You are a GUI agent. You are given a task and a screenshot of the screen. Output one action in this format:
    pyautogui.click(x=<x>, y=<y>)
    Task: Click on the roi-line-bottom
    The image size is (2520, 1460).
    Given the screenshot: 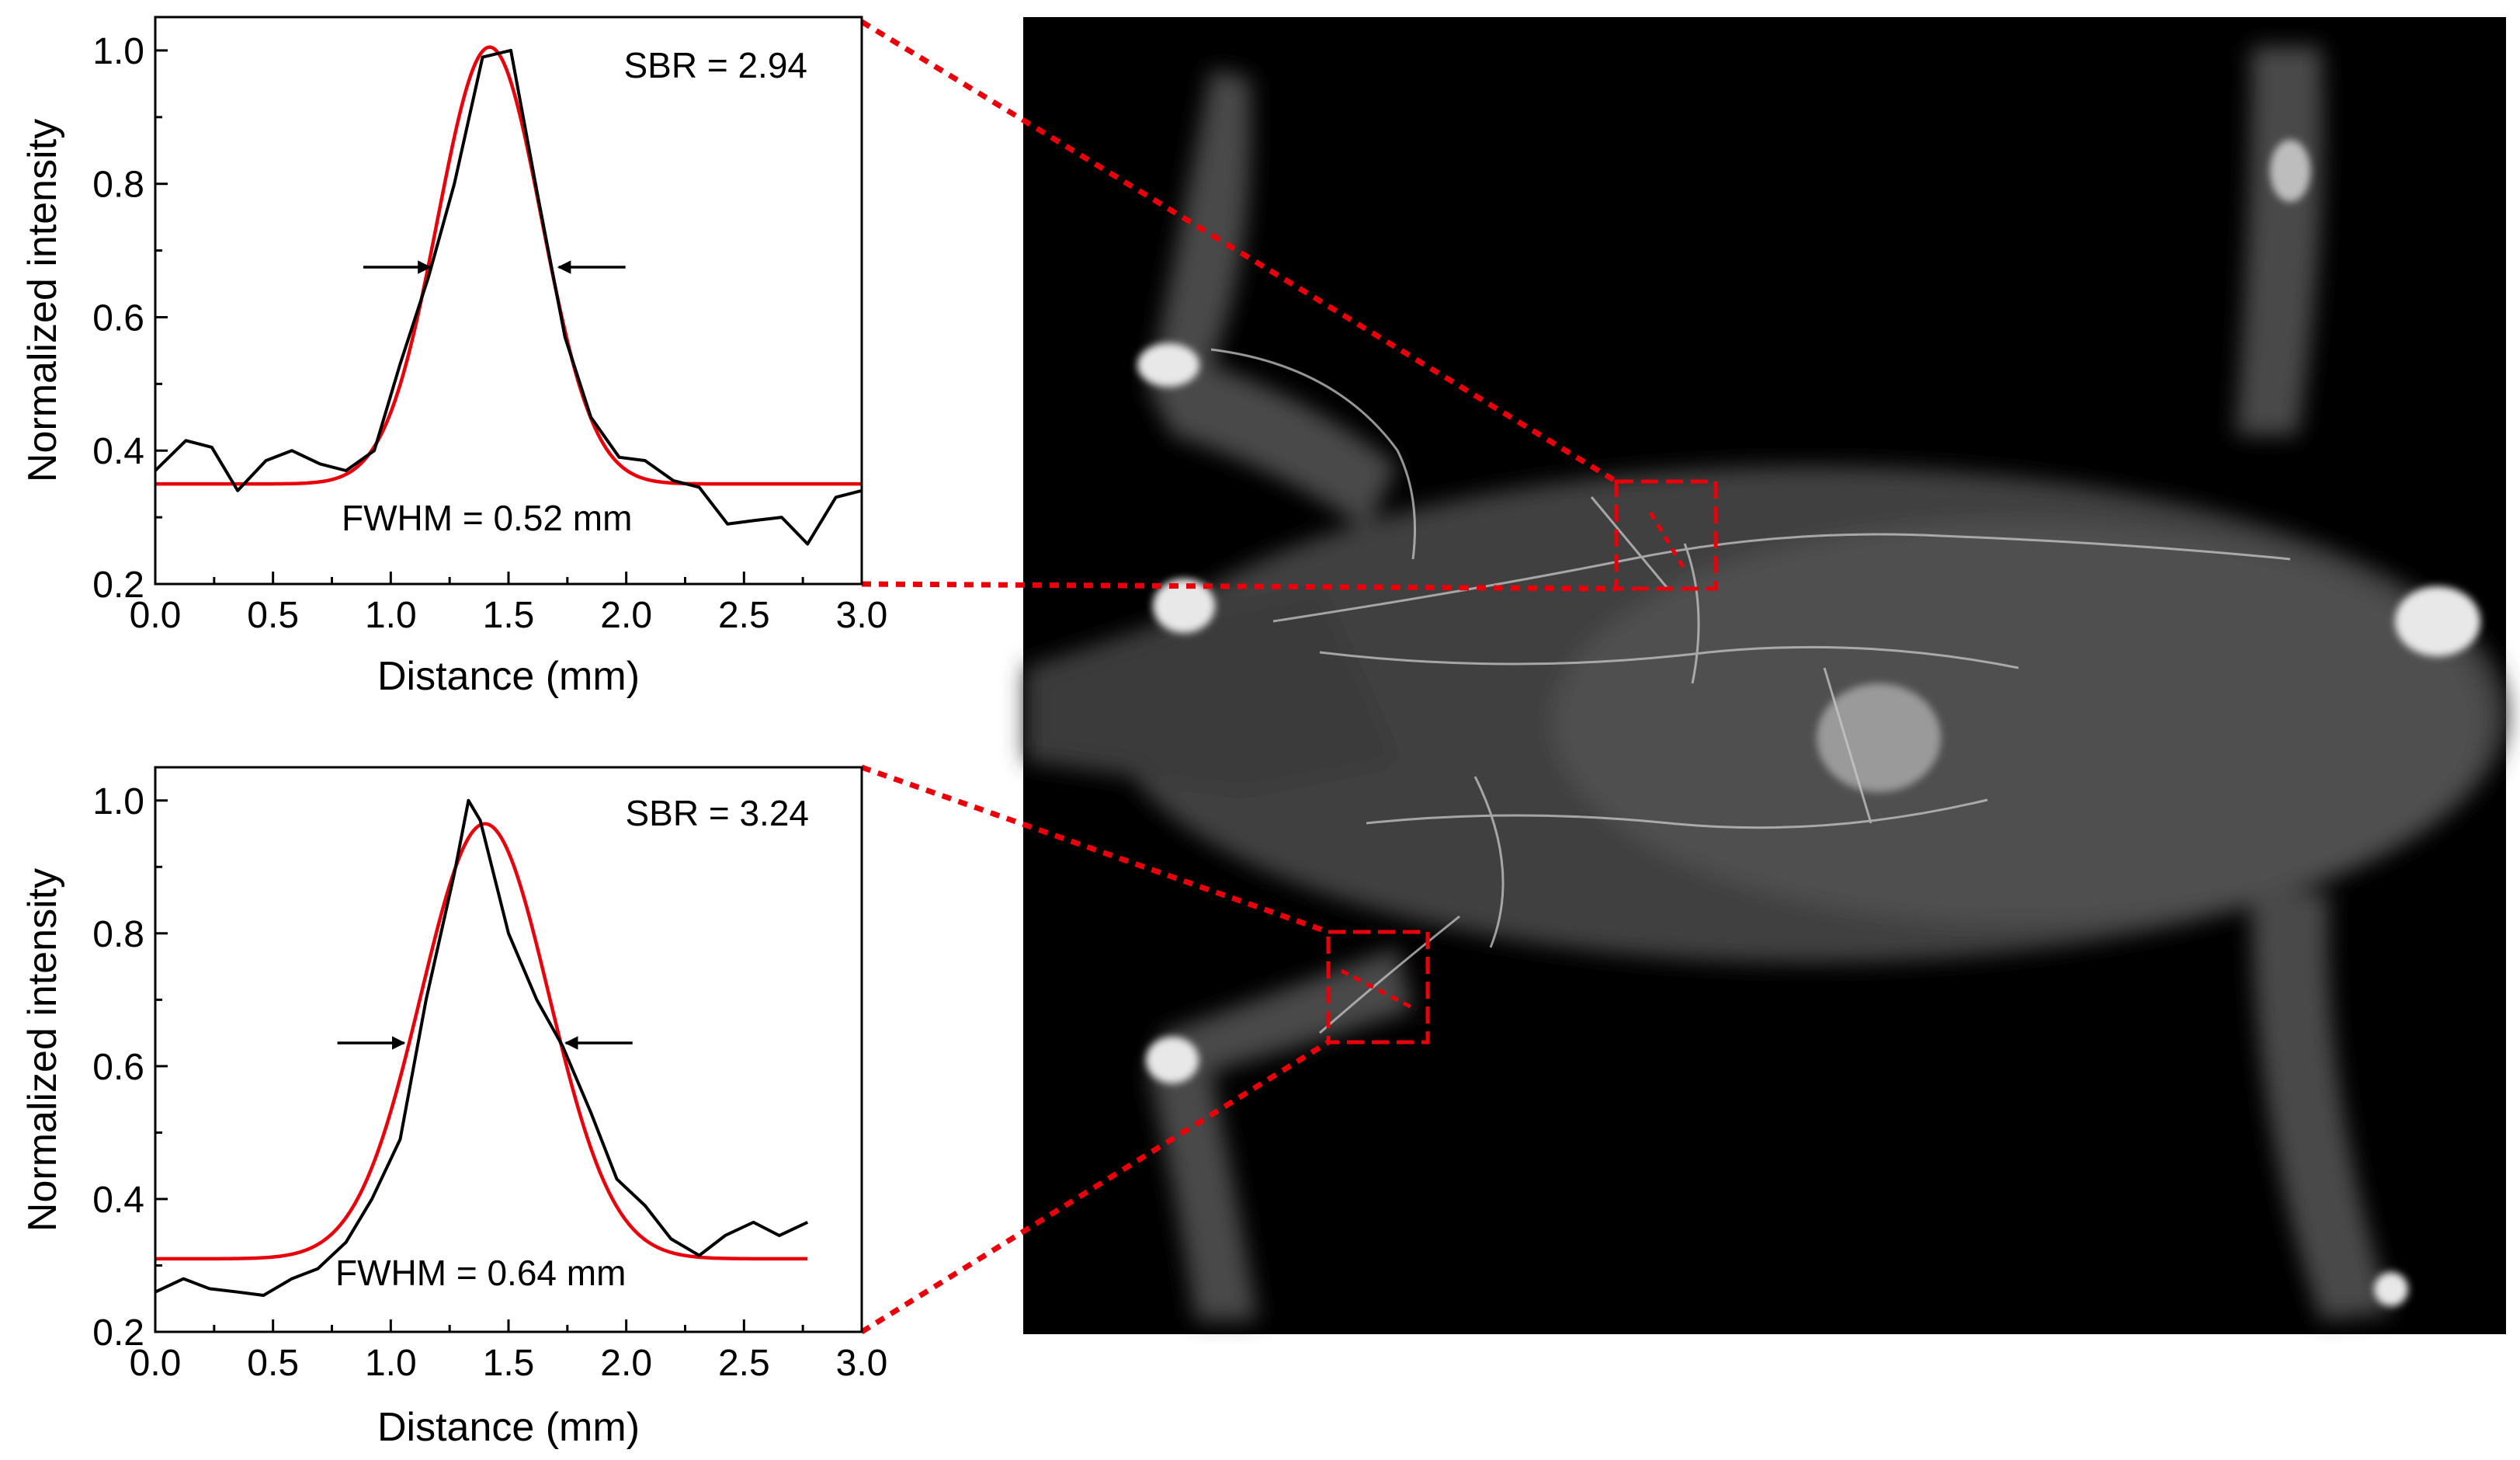 What is the action you would take?
    pyautogui.click(x=1379, y=990)
    